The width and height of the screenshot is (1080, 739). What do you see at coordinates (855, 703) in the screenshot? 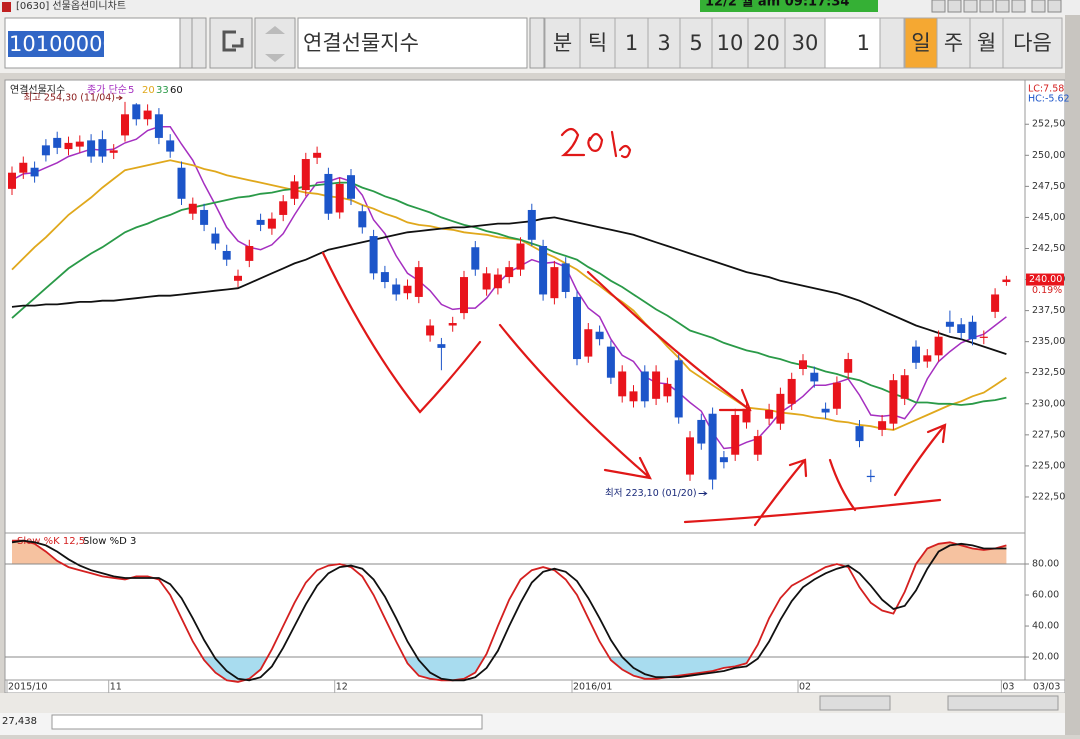
I see `scroll-buttons` at bounding box center [855, 703].